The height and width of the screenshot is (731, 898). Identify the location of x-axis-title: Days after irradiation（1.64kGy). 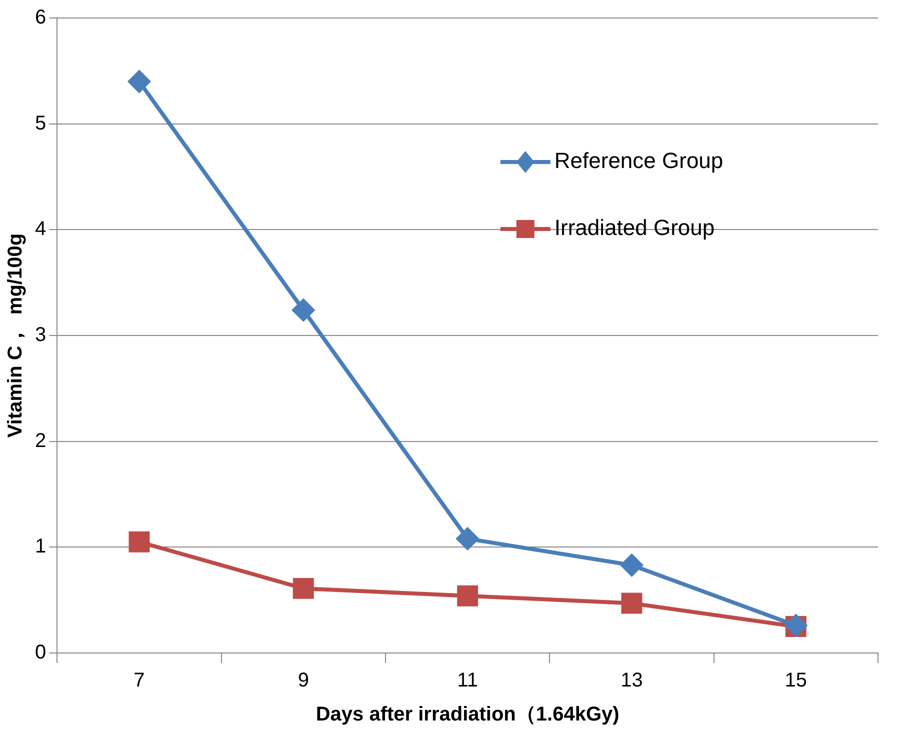
(468, 715).